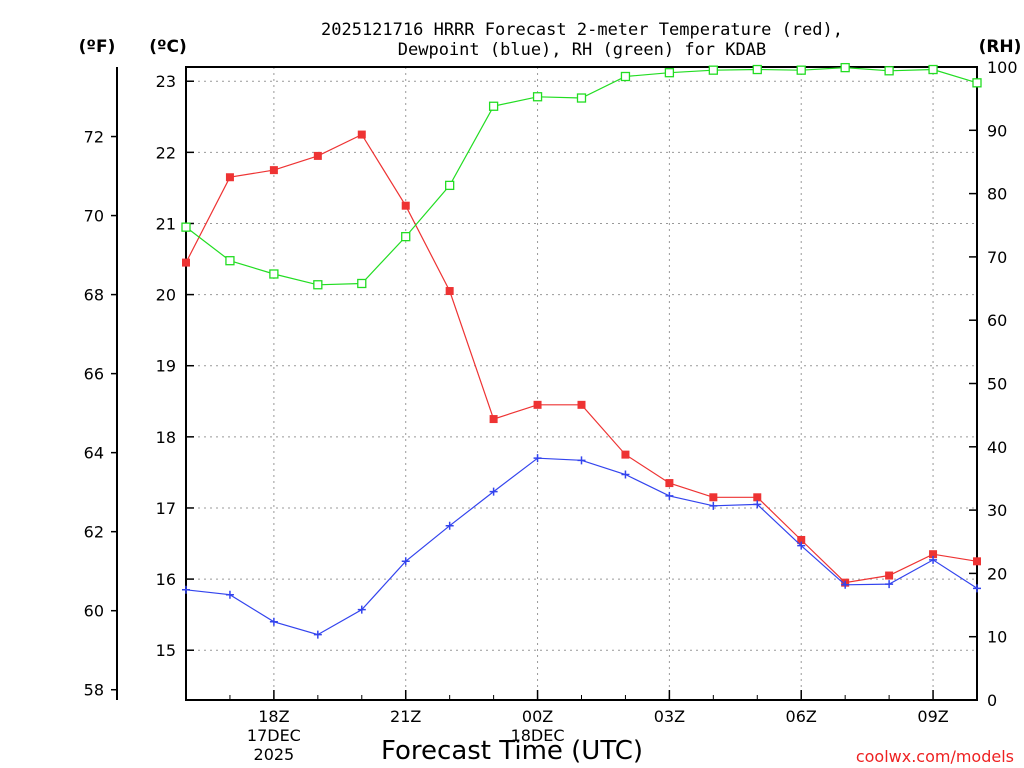  What do you see at coordinates (94, 690) in the screenshot?
I see `fahrenheit-tick-label: 58` at bounding box center [94, 690].